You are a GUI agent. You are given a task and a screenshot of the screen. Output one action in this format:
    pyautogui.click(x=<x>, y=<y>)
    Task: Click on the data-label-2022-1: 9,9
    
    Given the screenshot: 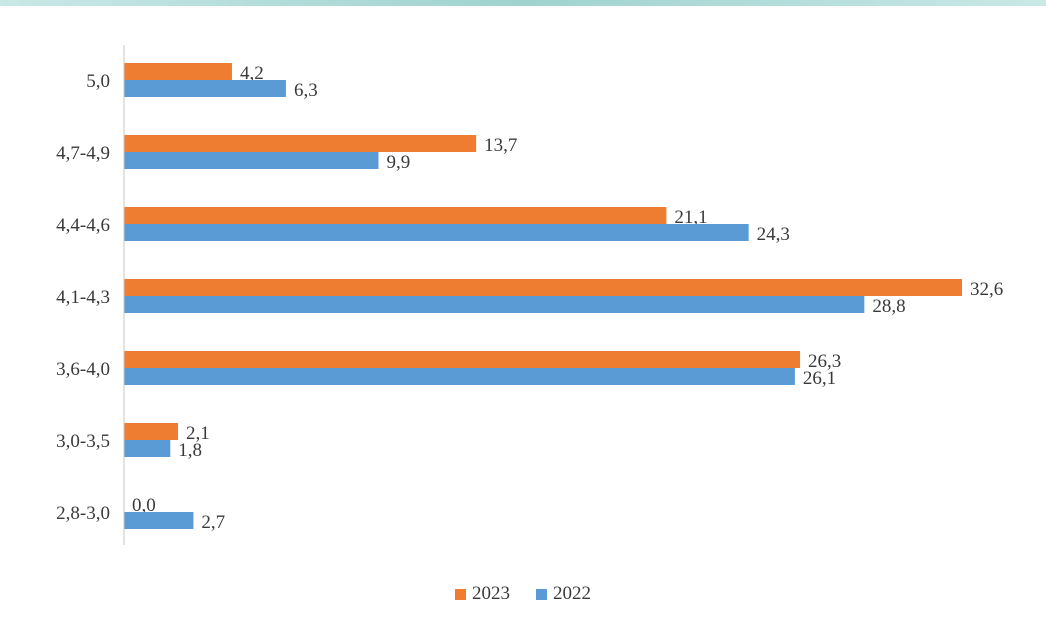 What is the action you would take?
    pyautogui.click(x=398, y=162)
    